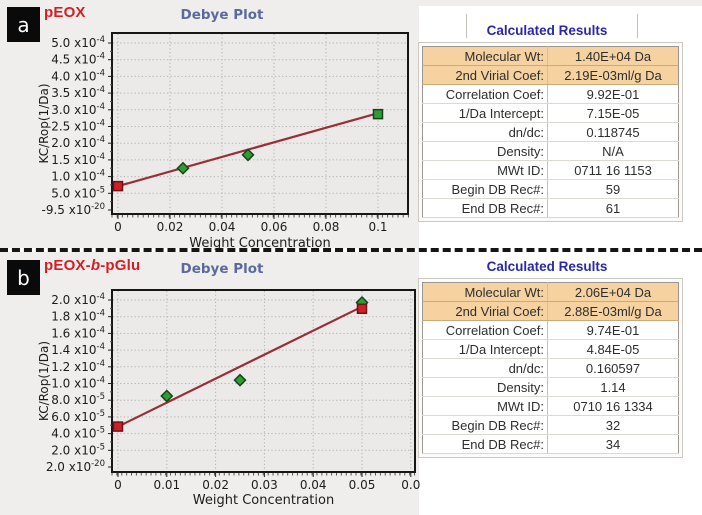 The image size is (702, 515). I want to click on svg-text: 3.5 x10⁻⁴, so click(78, 92).